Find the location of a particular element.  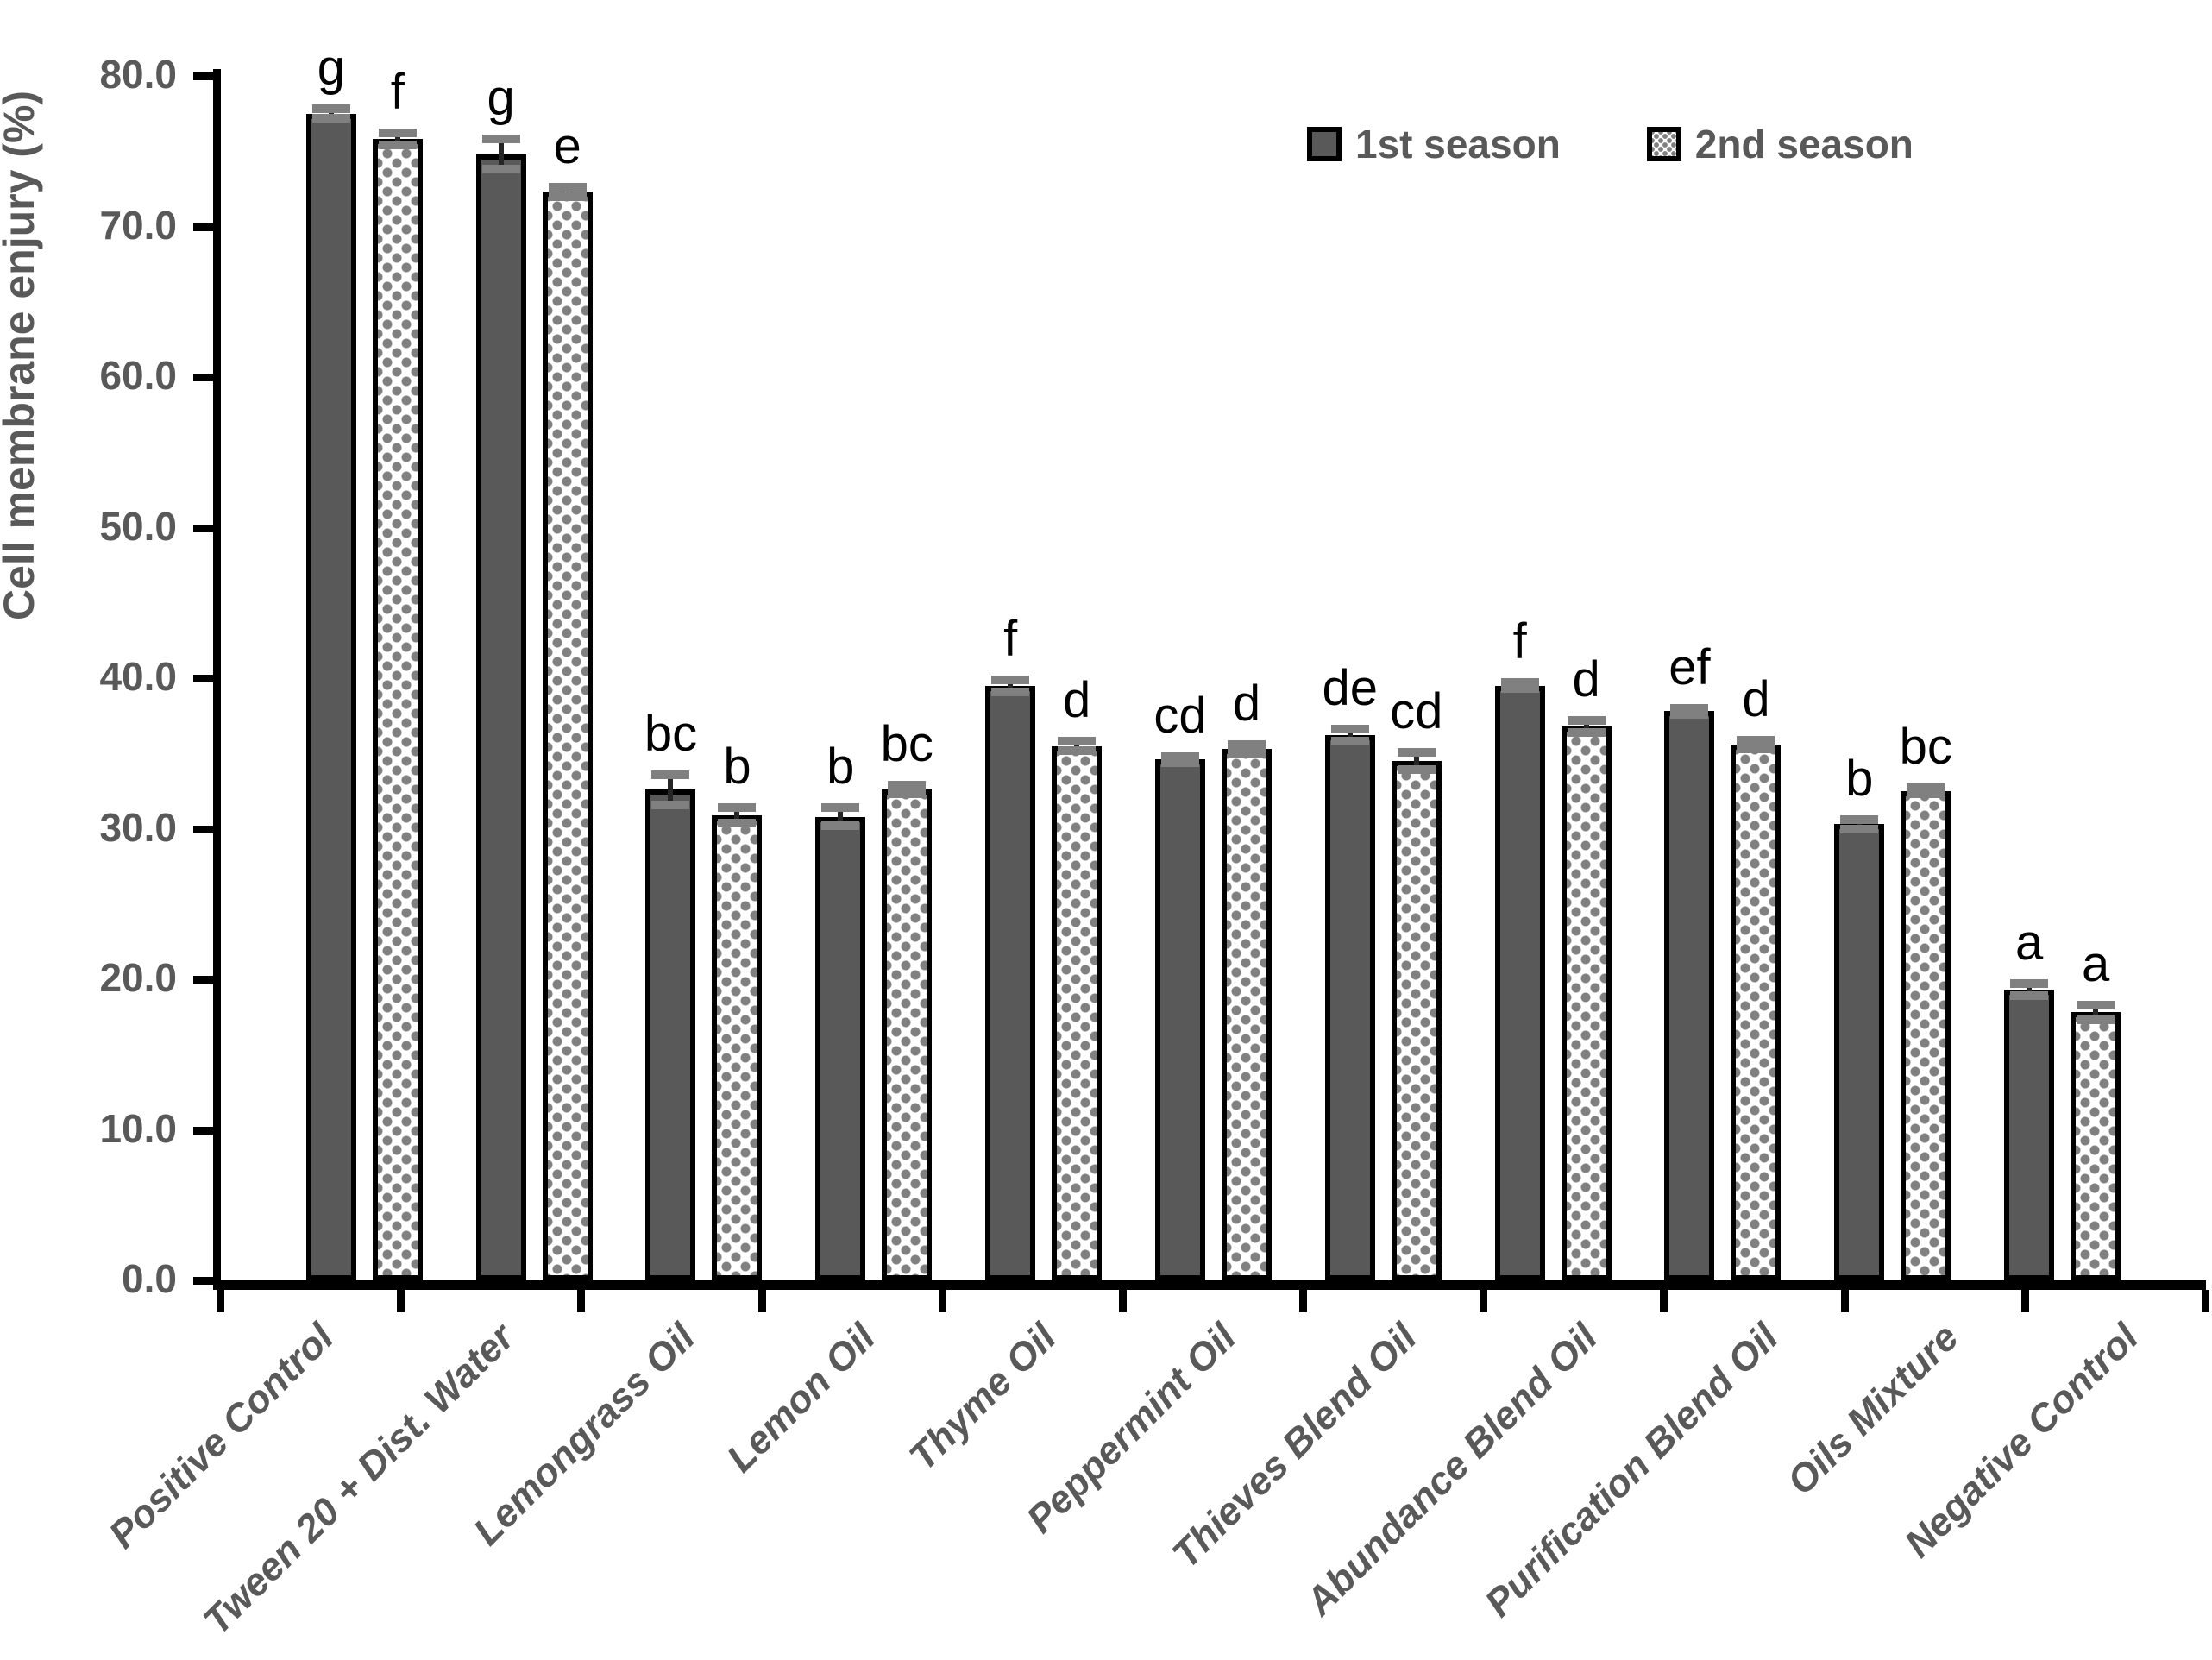

bar-slot: f is located at coordinates (1520, 678).